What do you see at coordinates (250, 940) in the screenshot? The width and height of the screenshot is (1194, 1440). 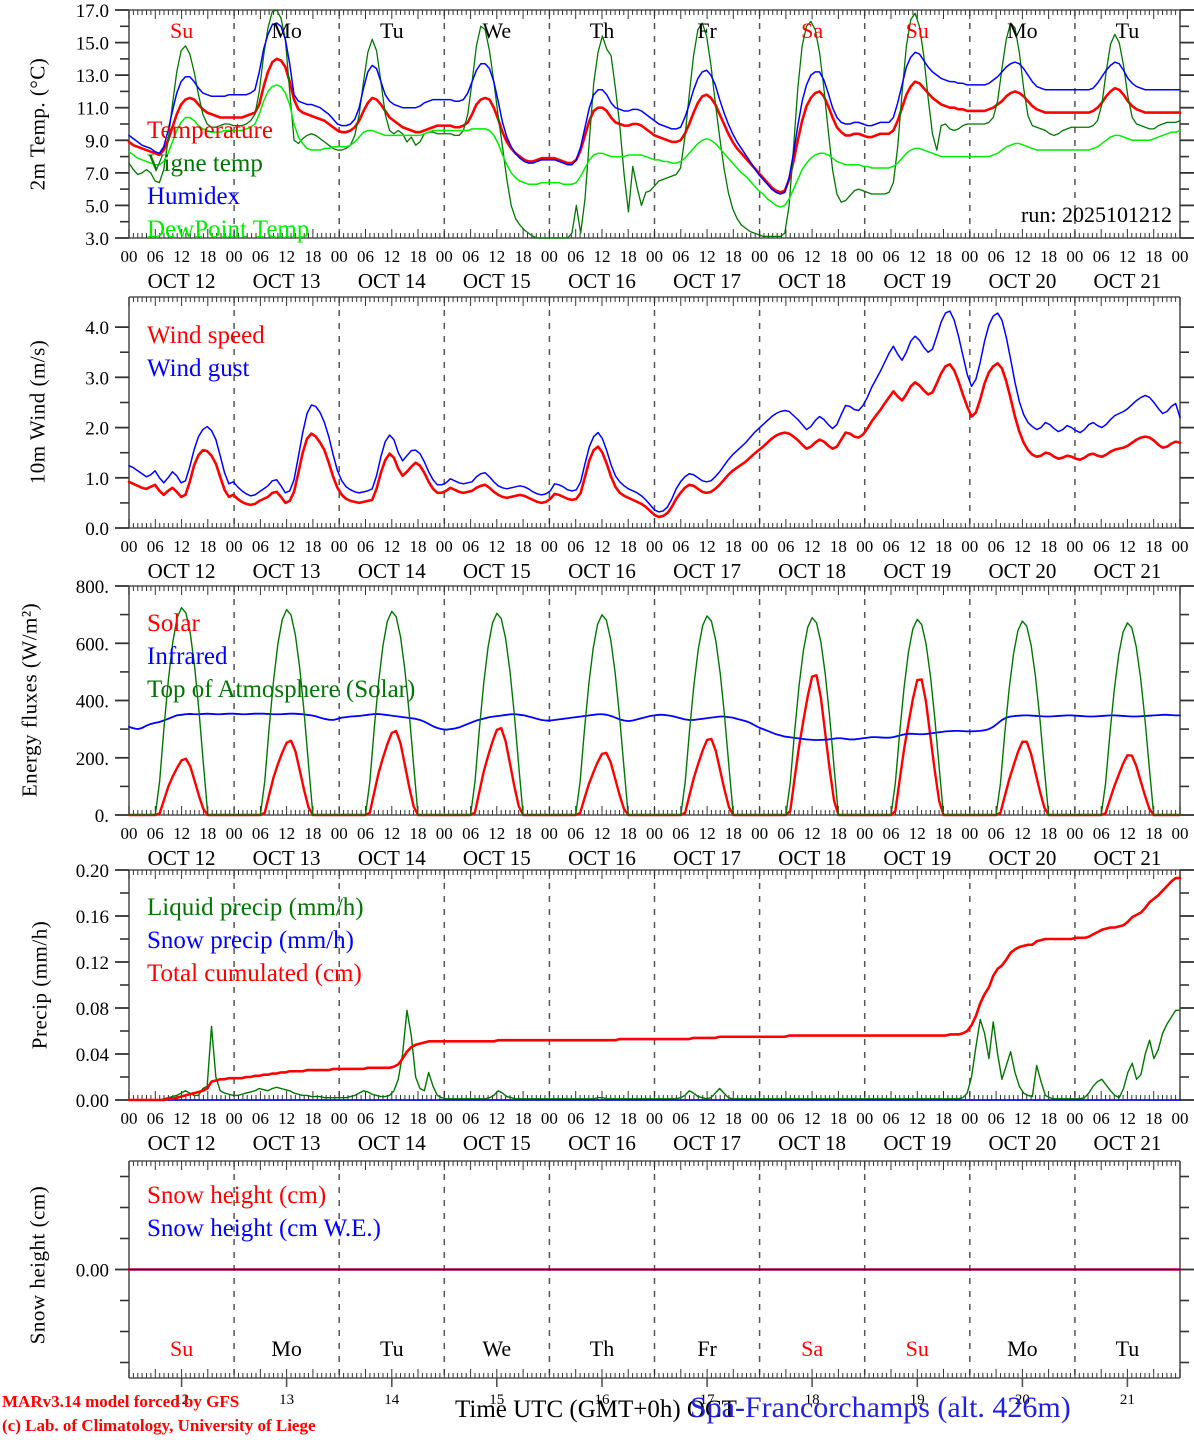 I see `legend-entry: Snow precip (mm/h)` at bounding box center [250, 940].